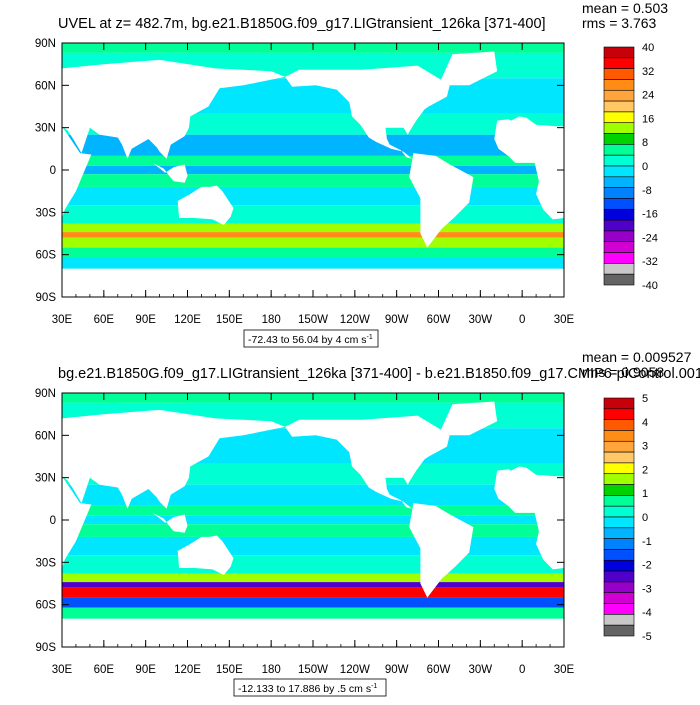 This screenshot has height=705, width=700. What do you see at coordinates (619, 23) in the screenshot?
I see `panel-1-rms: rms = 3.763` at bounding box center [619, 23].